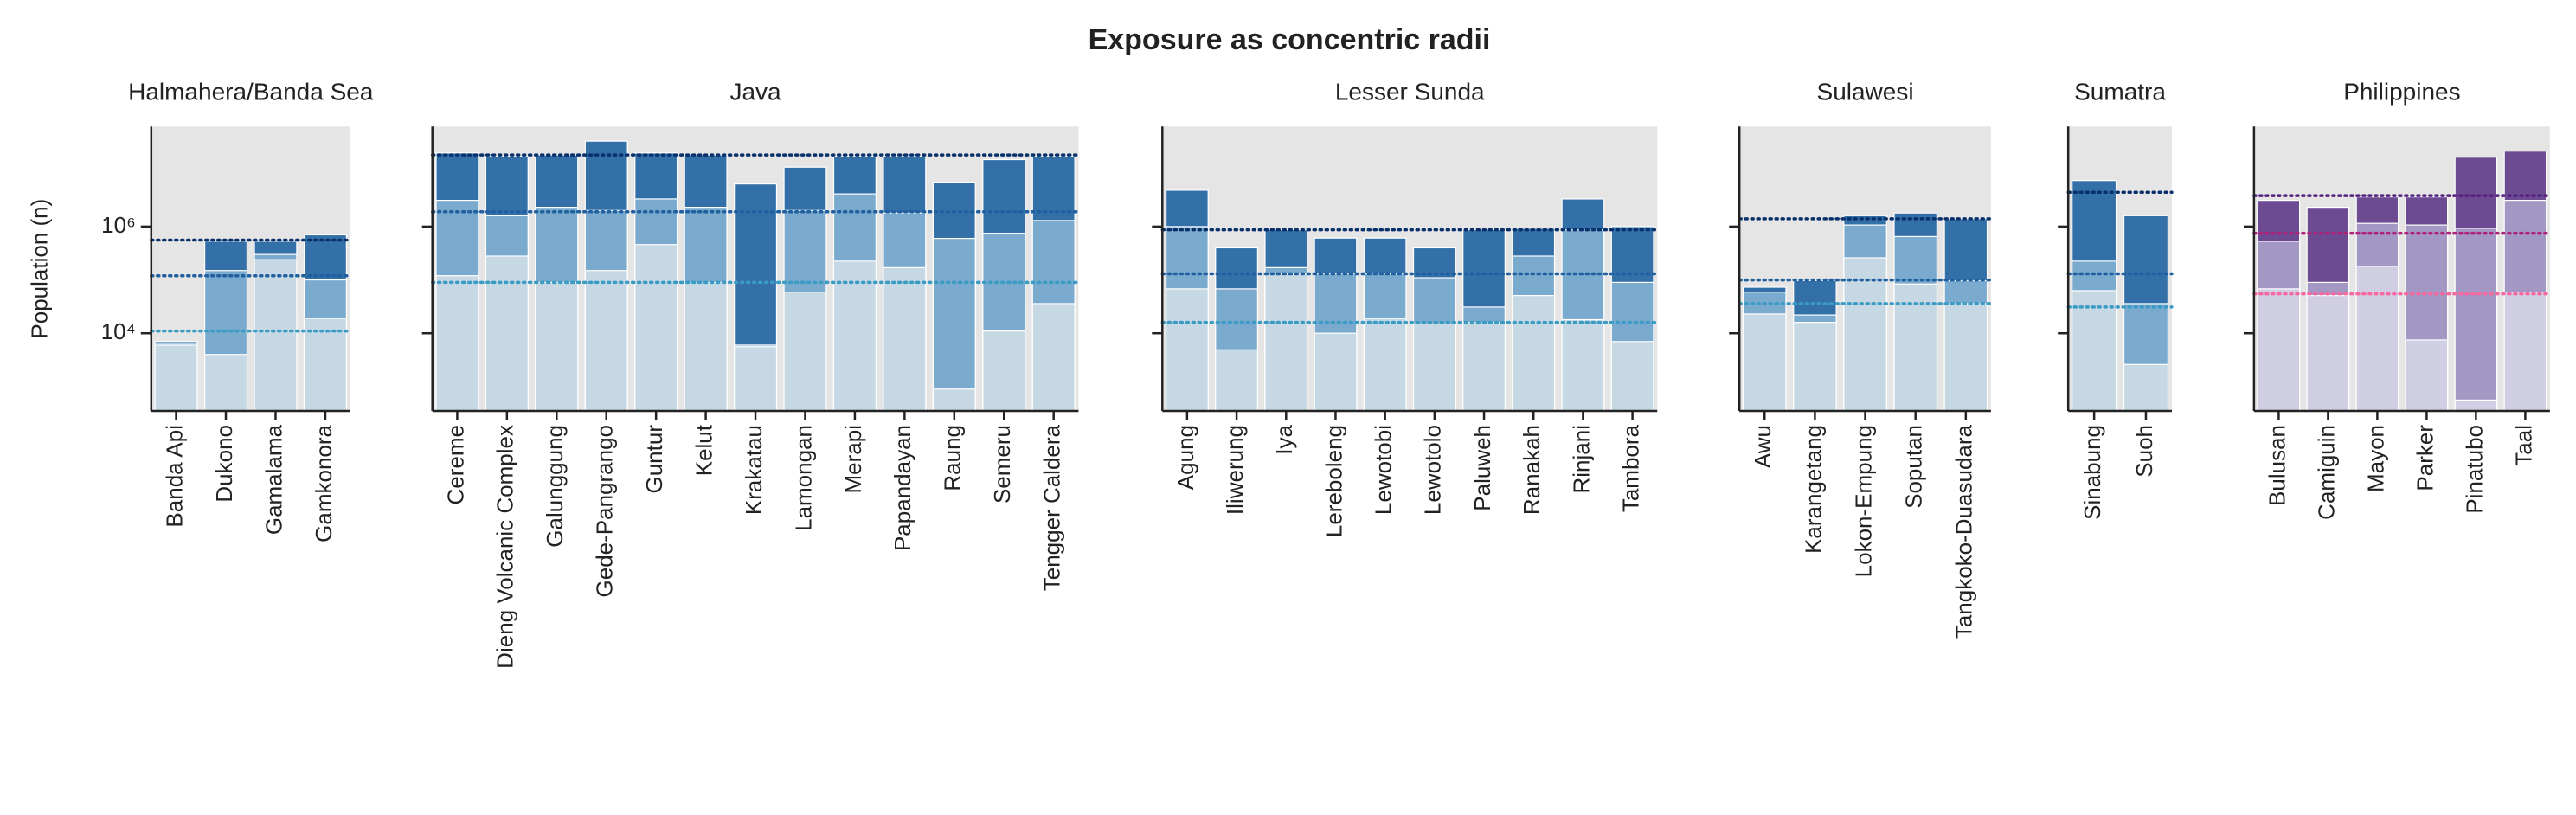 The image size is (2576, 815). I want to click on x-tick-label: Guntur, so click(654, 459).